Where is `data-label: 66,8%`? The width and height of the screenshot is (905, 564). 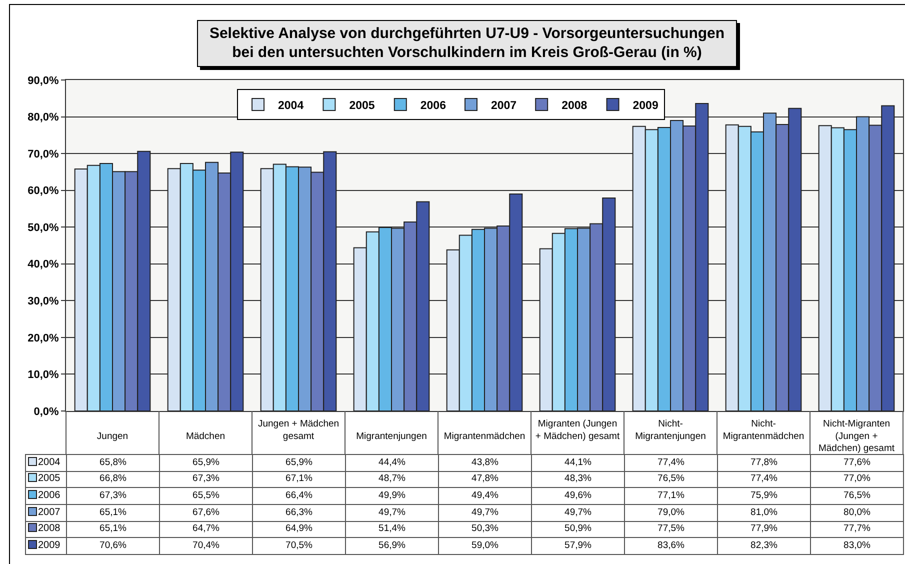
data-label: 66,8% is located at coordinates (113, 479).